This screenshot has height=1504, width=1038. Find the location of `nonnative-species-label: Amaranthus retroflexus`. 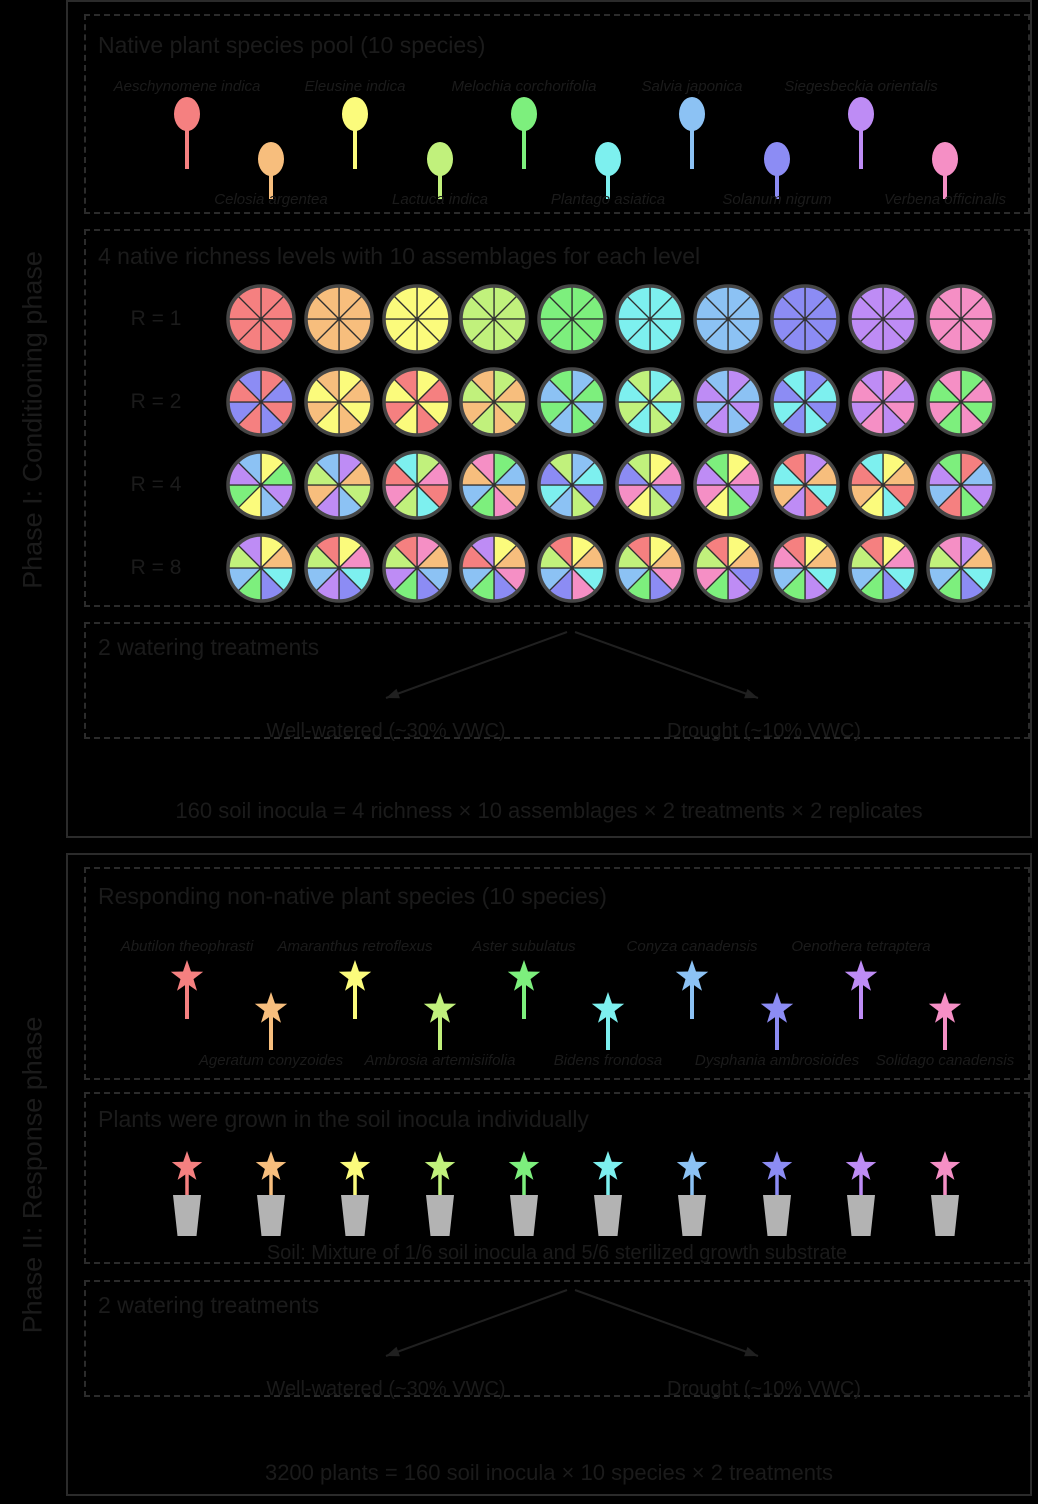

nonnative-species-label: Amaranthus retroflexus is located at coordinates (355, 946).